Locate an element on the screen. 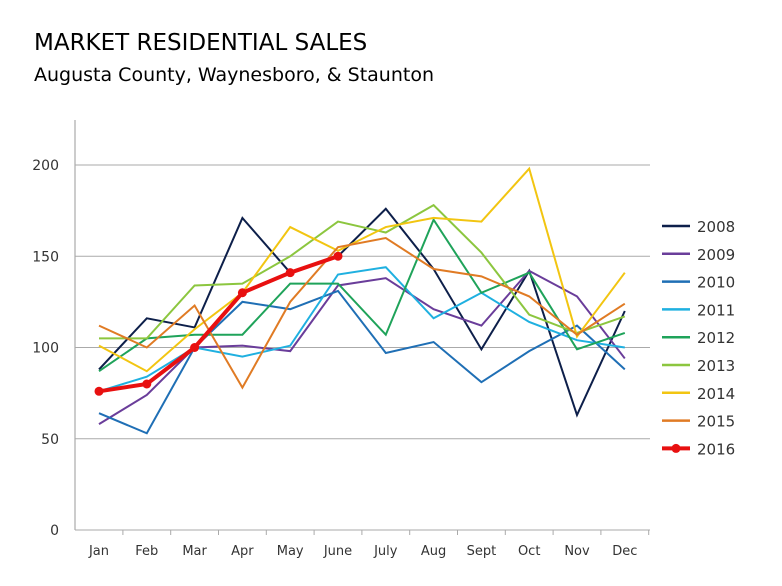 This screenshot has height=586, width=782. legend-label-2015: 2015 is located at coordinates (716, 422).